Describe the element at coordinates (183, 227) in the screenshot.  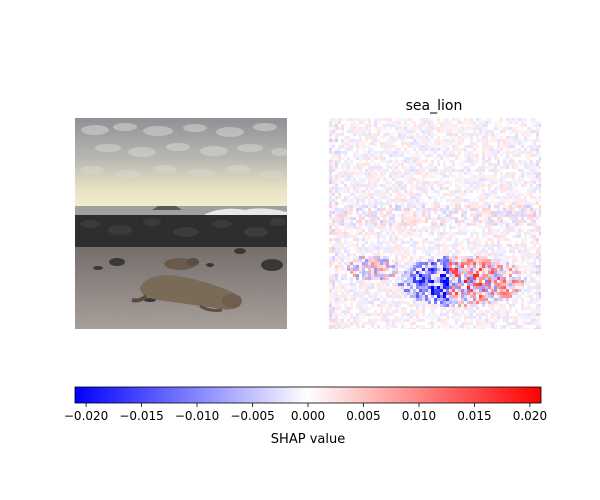
I see `rock-texture` at that location.